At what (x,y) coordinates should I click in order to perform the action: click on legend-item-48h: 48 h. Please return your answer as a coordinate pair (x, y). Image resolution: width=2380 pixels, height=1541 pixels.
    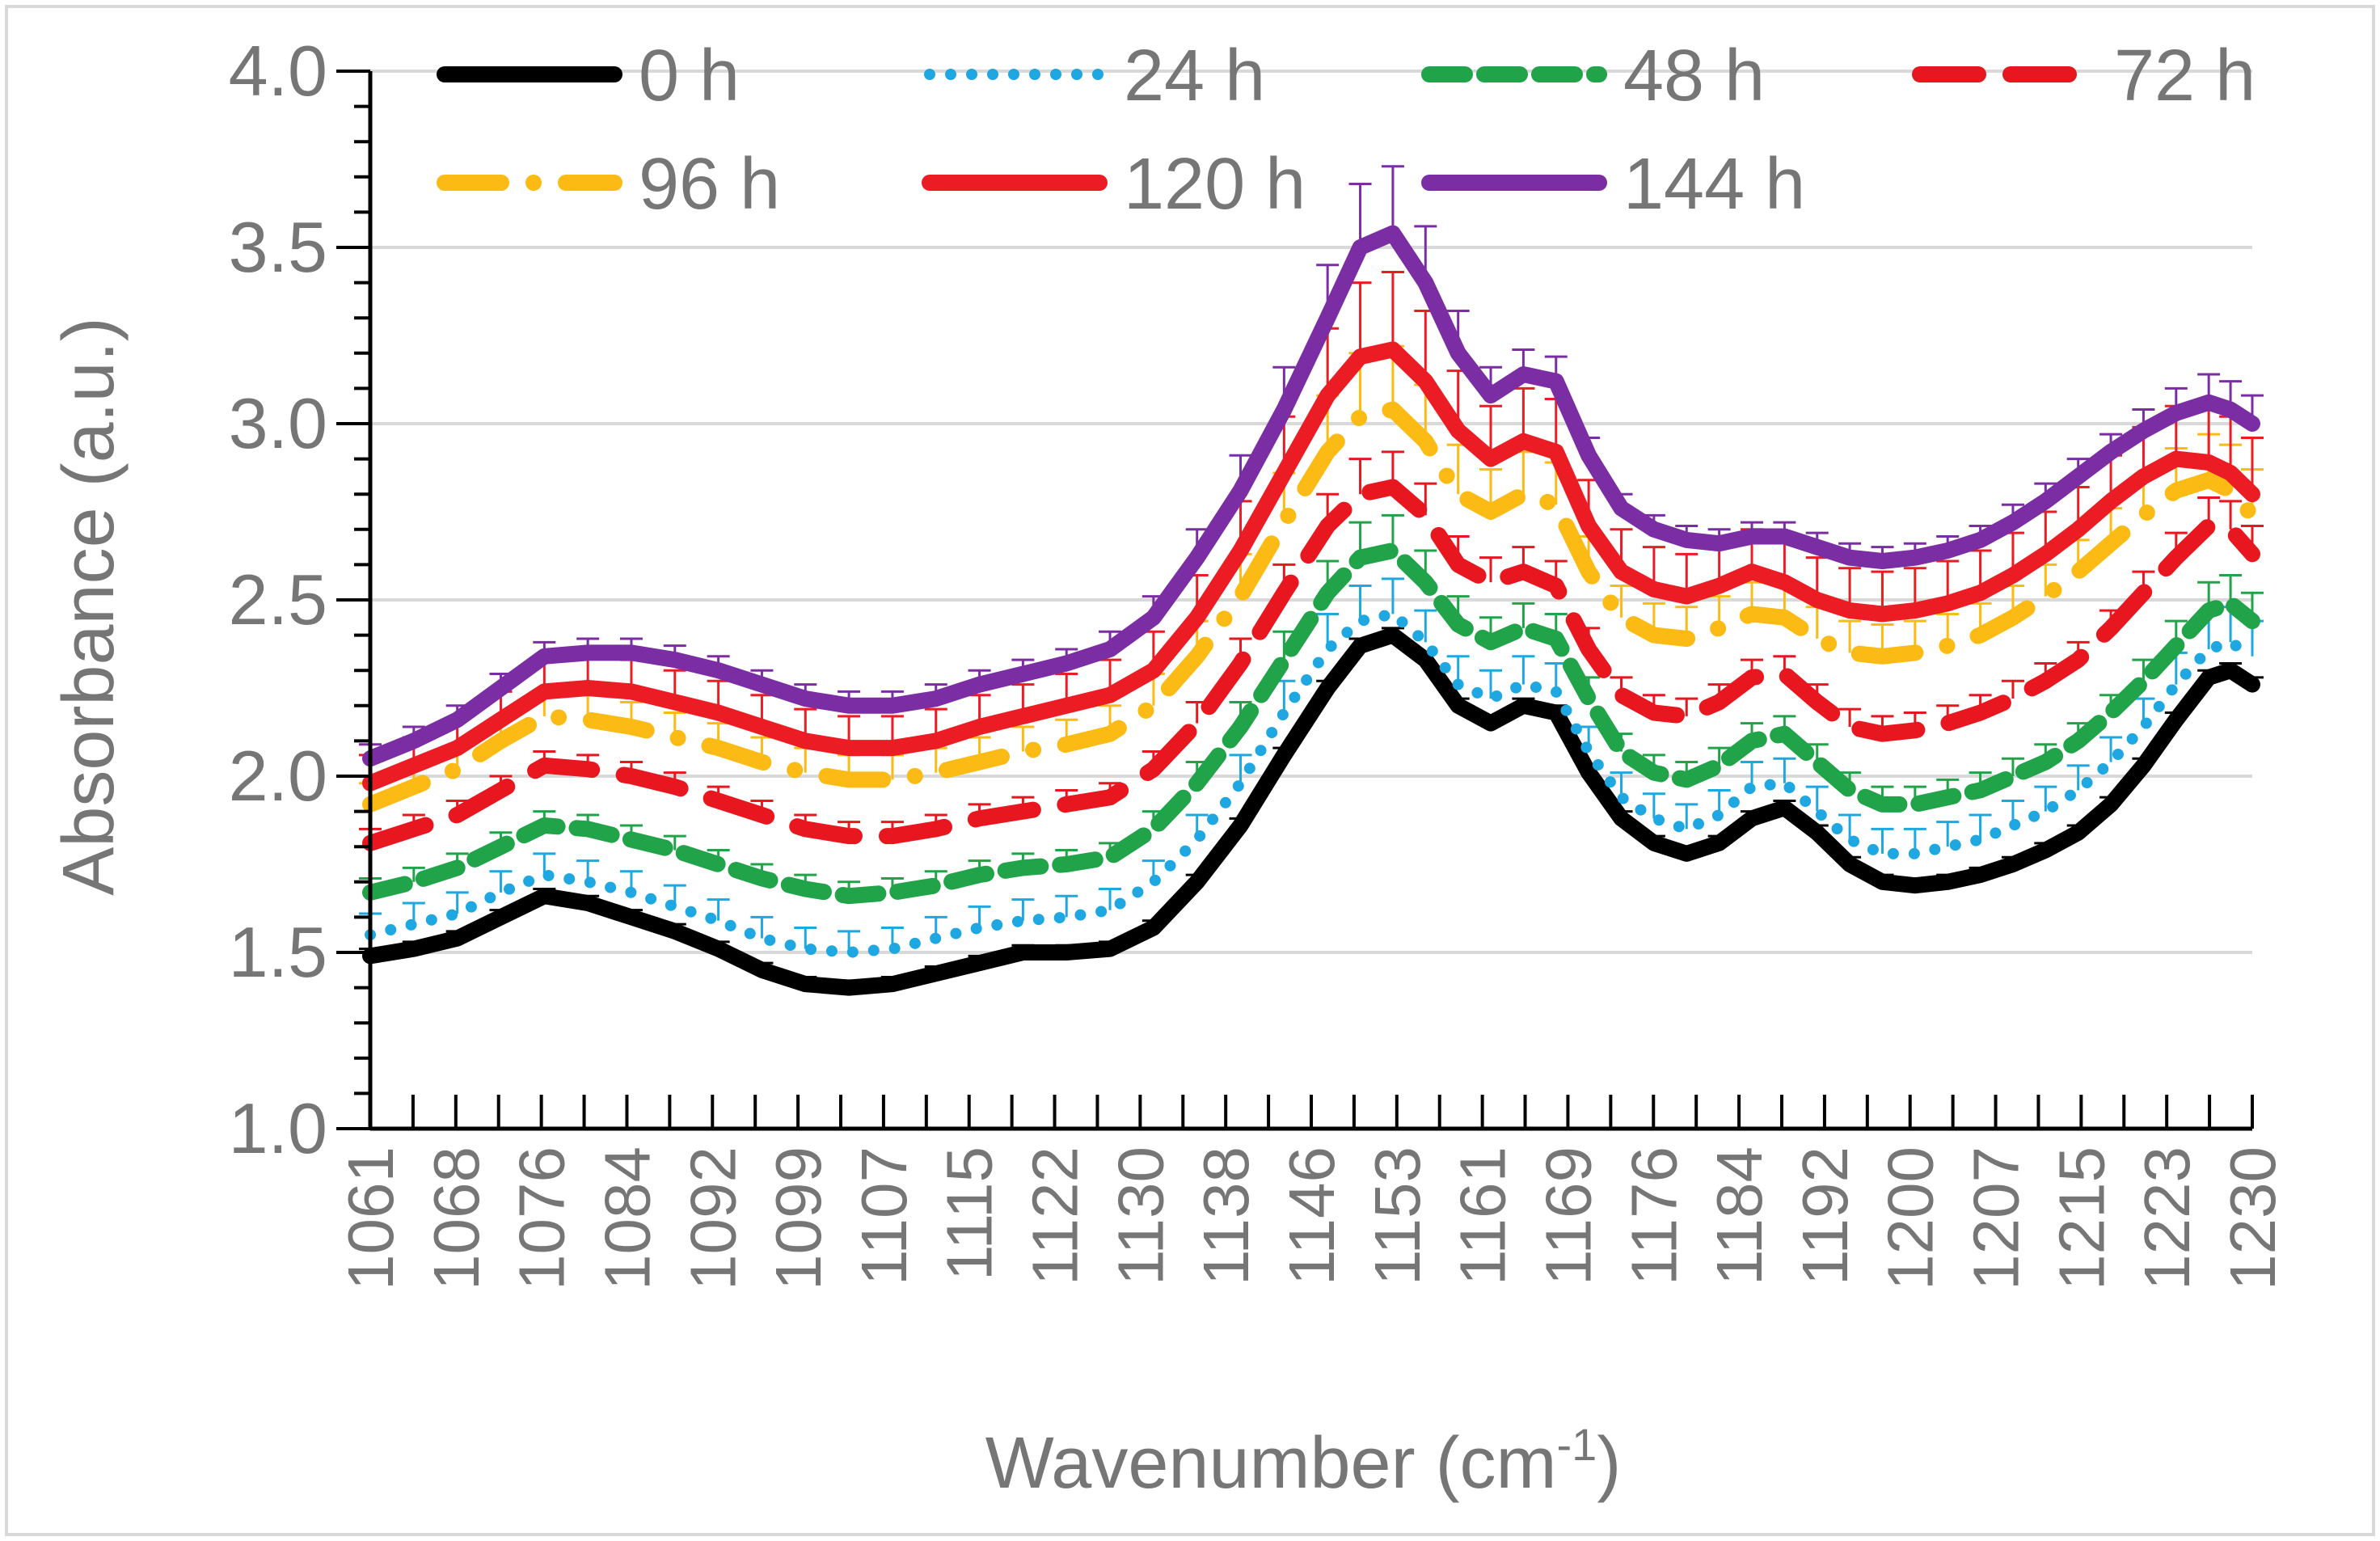
    Looking at the image, I should click on (1593, 76).